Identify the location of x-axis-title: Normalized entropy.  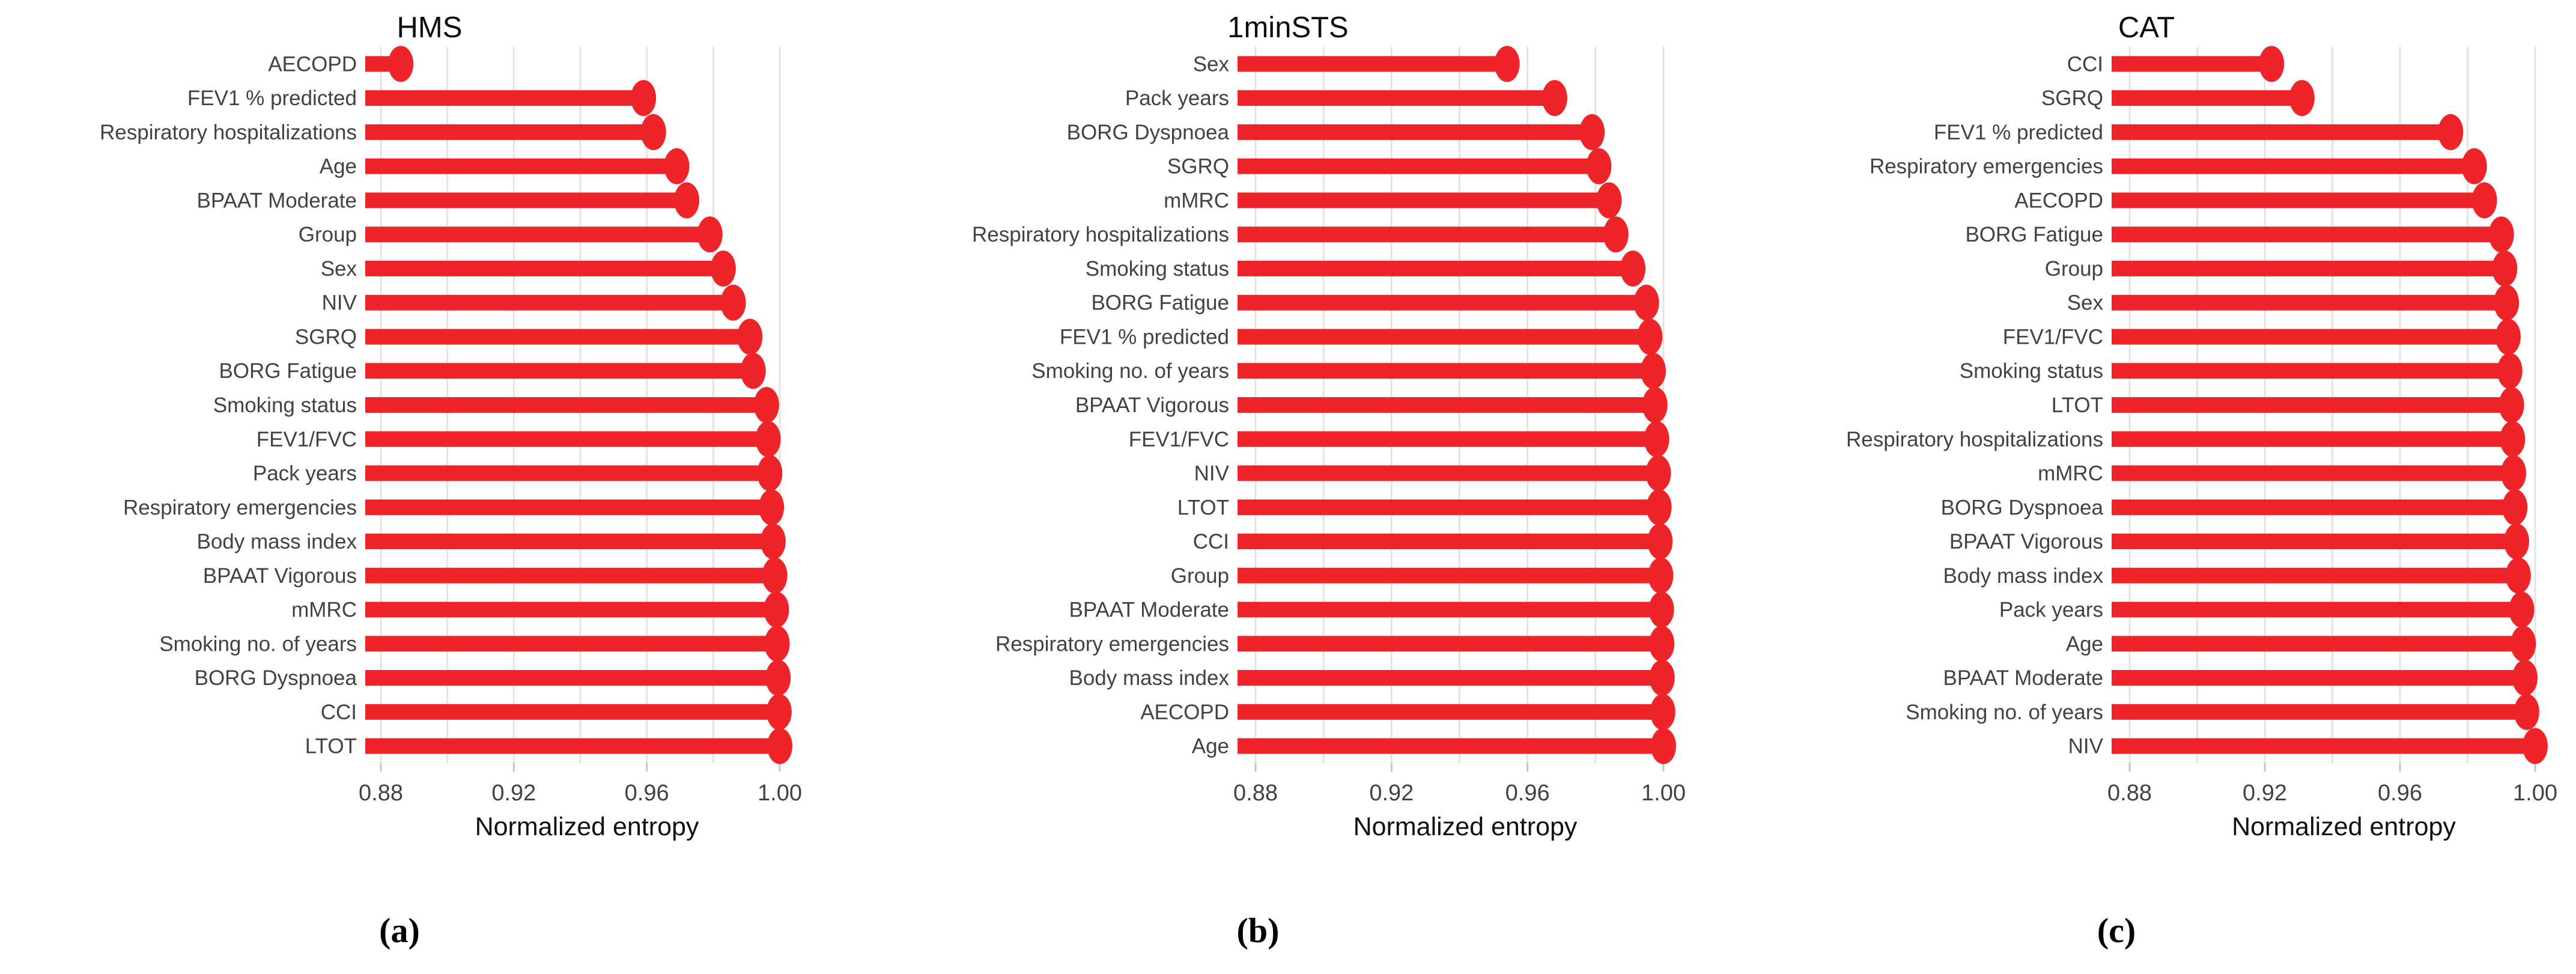
(2344, 826).